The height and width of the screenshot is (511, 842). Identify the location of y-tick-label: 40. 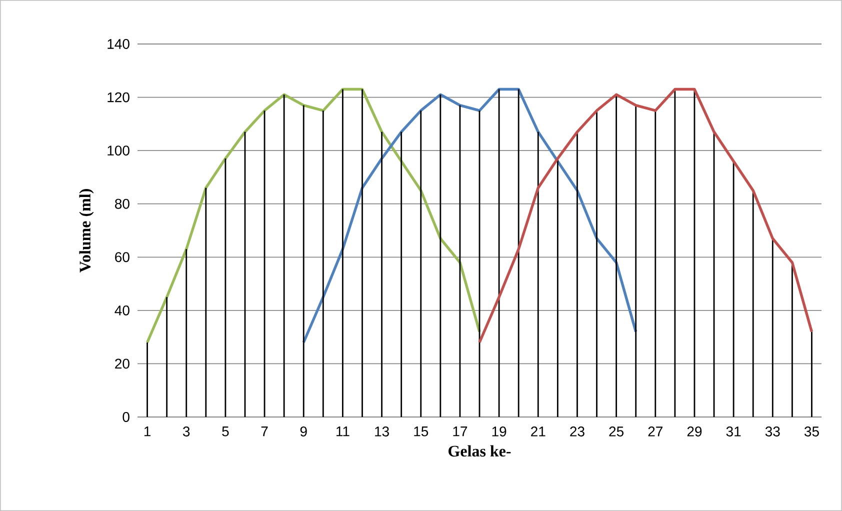
(122, 310).